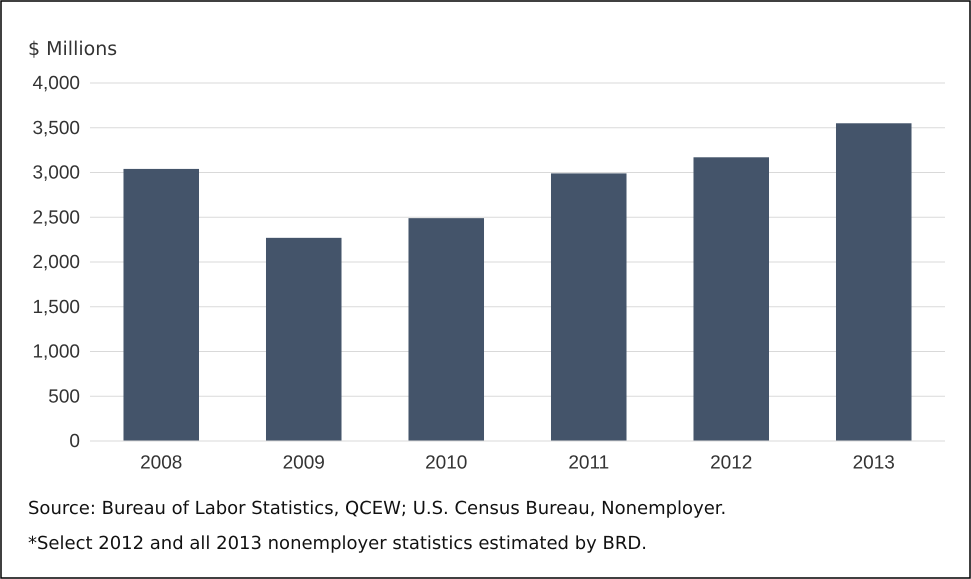 Image resolution: width=971 pixels, height=579 pixels. Describe the element at coordinates (873, 463) in the screenshot. I see `x-tick-label: 2013` at that location.